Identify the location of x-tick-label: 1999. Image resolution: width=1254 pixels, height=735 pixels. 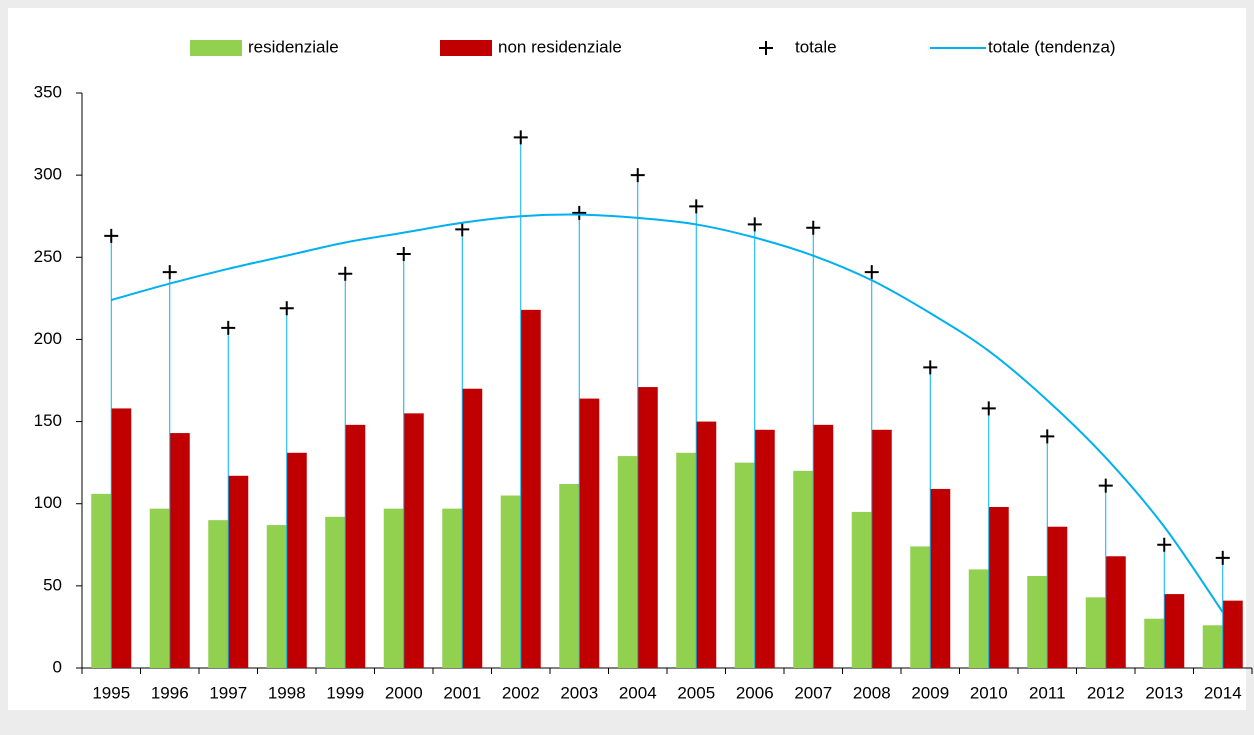
(345, 692).